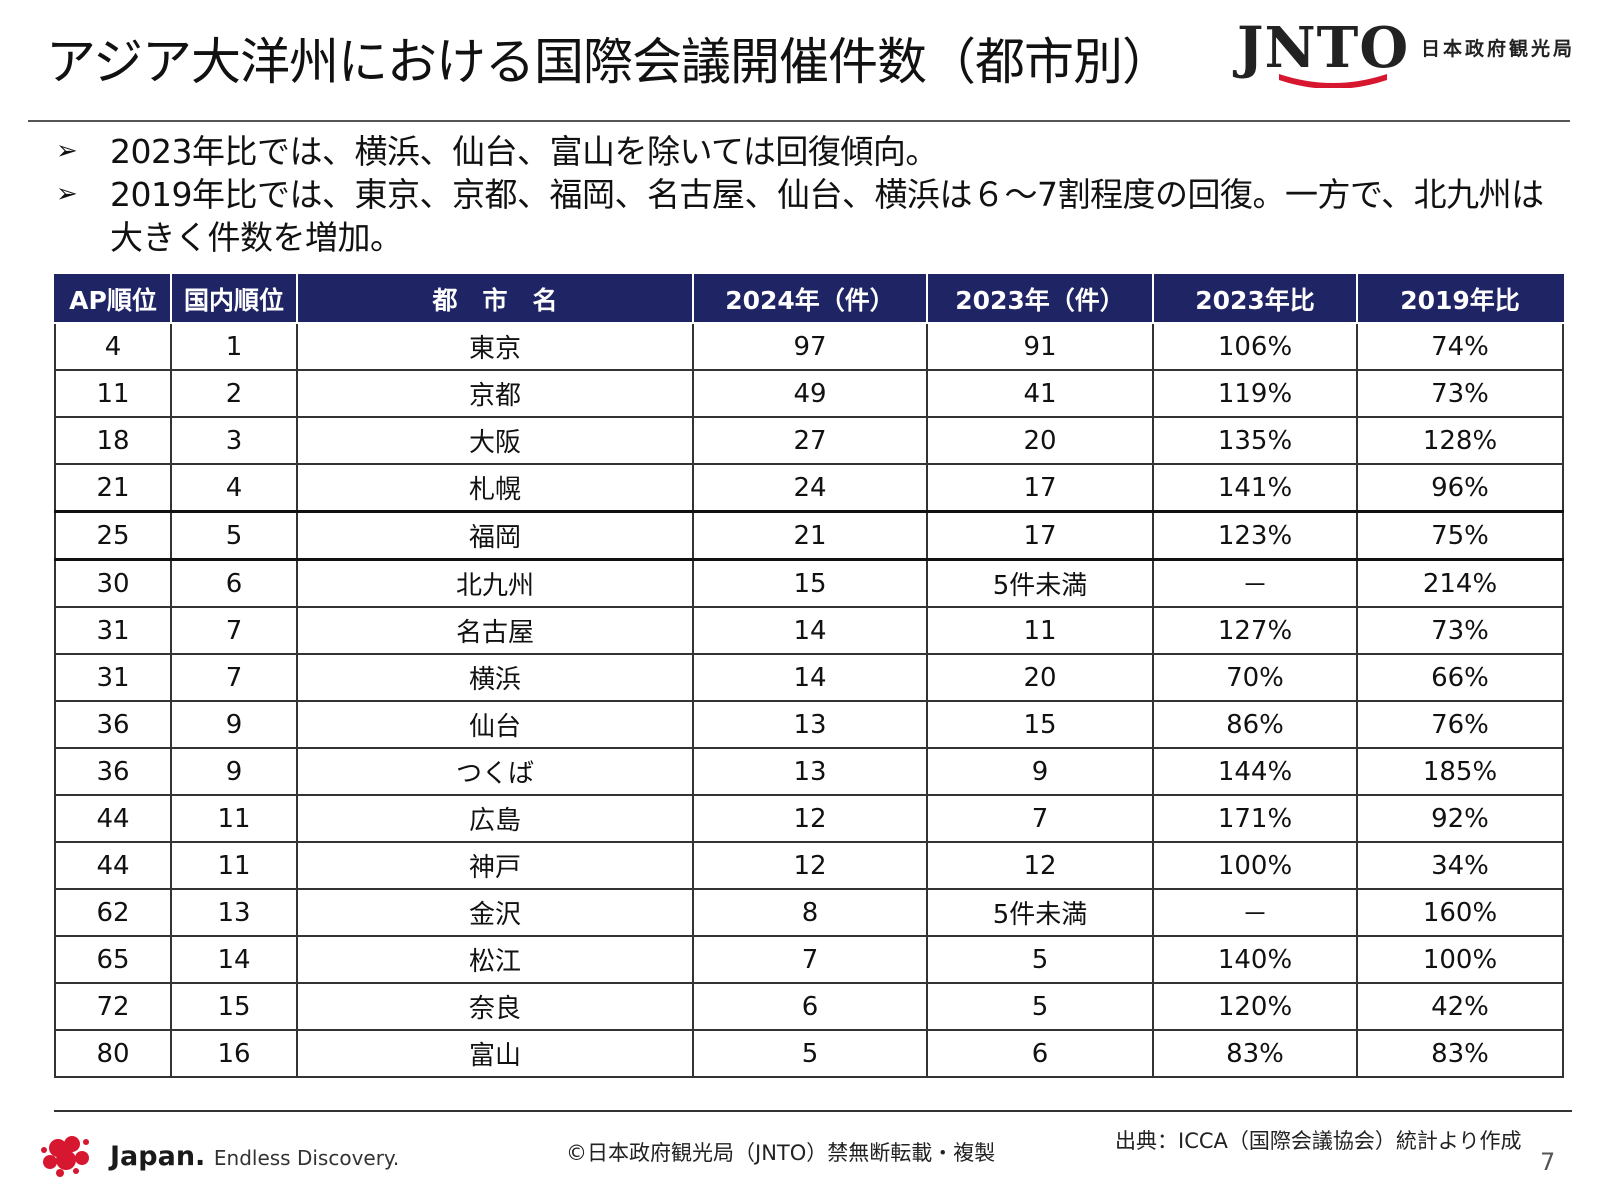 The width and height of the screenshot is (1600, 1186). I want to click on ratio-2019-cell: 185%, so click(1460, 771).